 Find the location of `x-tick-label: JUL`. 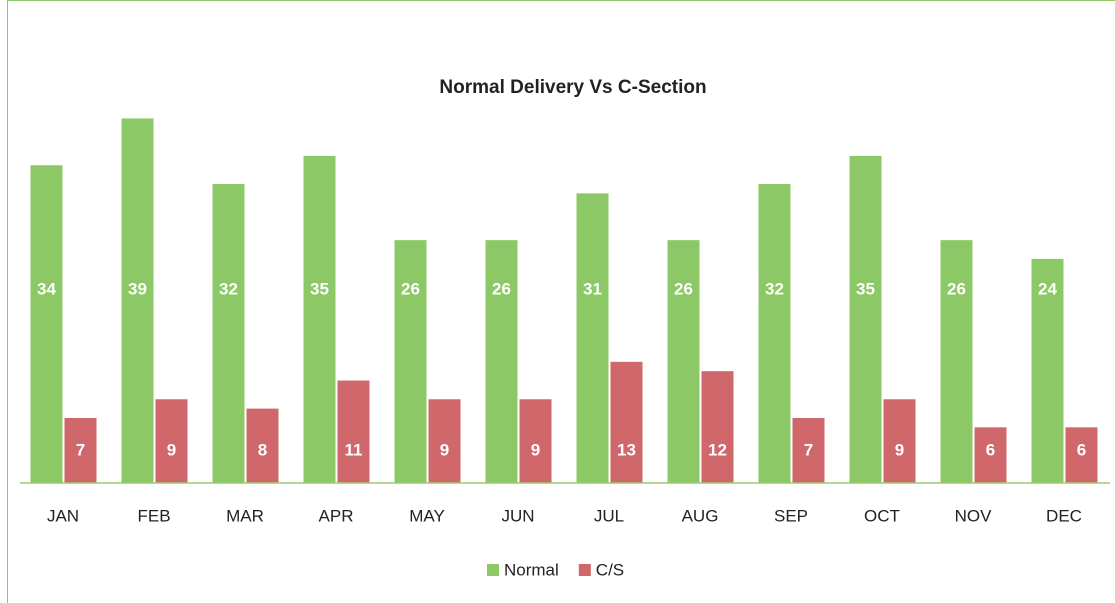

x-tick-label: JUL is located at coordinates (609, 515).